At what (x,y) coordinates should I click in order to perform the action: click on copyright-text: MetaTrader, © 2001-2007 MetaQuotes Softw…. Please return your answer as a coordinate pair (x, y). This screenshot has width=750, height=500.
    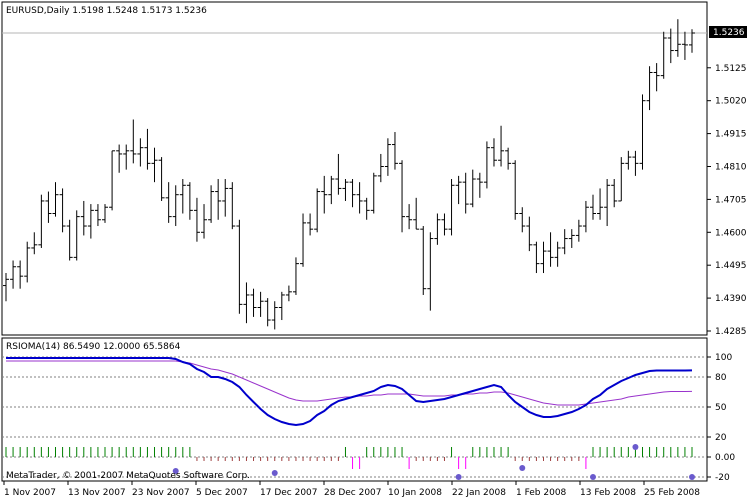
    Looking at the image, I should click on (128, 476).